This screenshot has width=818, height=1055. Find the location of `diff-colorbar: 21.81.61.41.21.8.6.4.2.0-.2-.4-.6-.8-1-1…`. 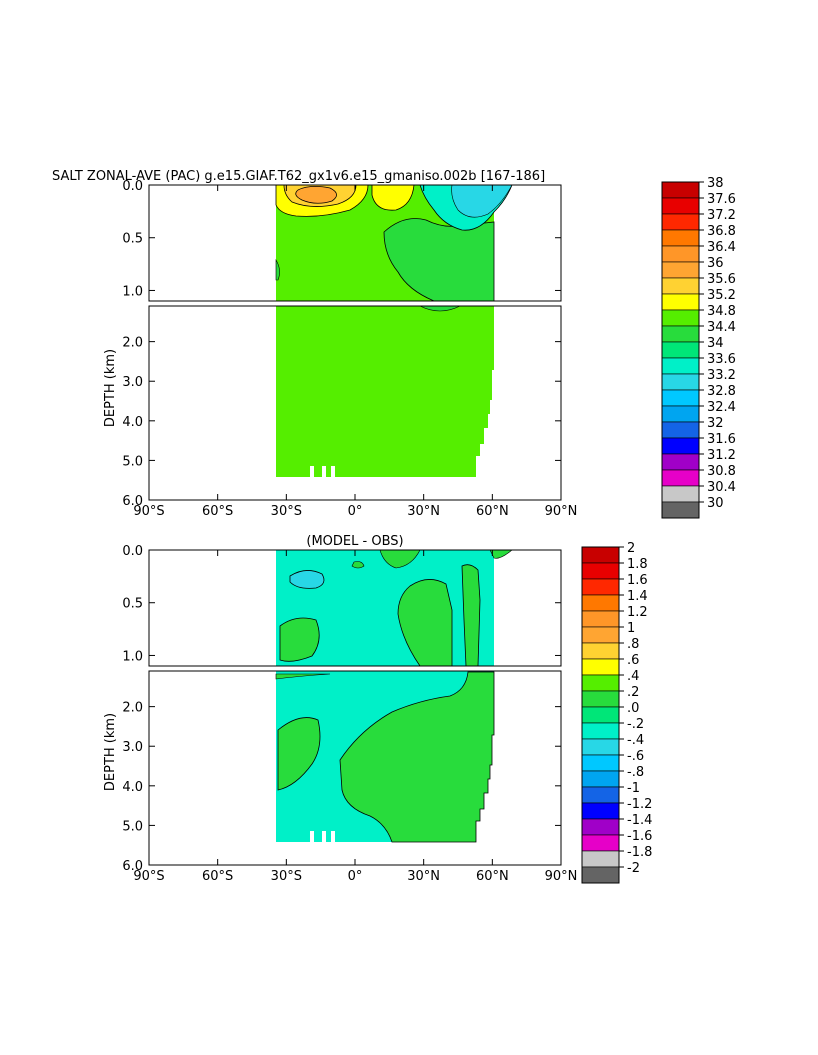

diff-colorbar: 21.81.61.41.21.8.6.4.2.0-.2-.4-.6-.8-1-1… is located at coordinates (616, 712).